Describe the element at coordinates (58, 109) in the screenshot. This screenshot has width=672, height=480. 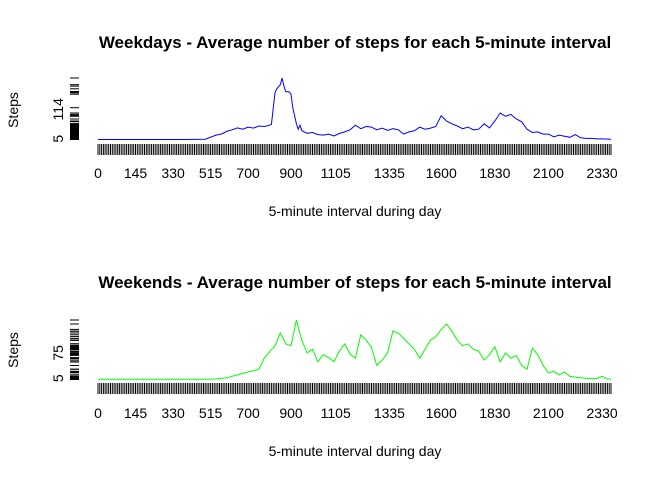
I see `y-tick-label: 114` at that location.